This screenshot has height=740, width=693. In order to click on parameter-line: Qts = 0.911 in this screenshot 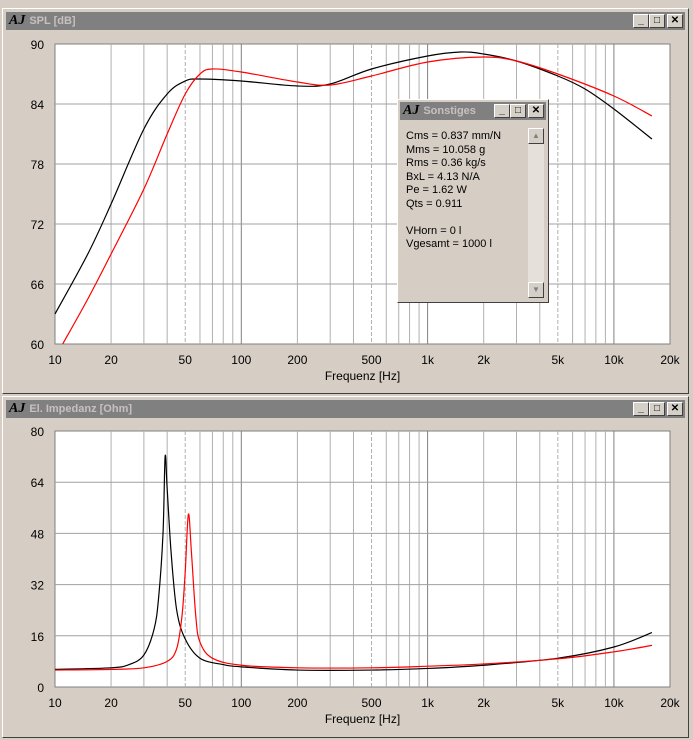, I will do `click(434, 203)`.